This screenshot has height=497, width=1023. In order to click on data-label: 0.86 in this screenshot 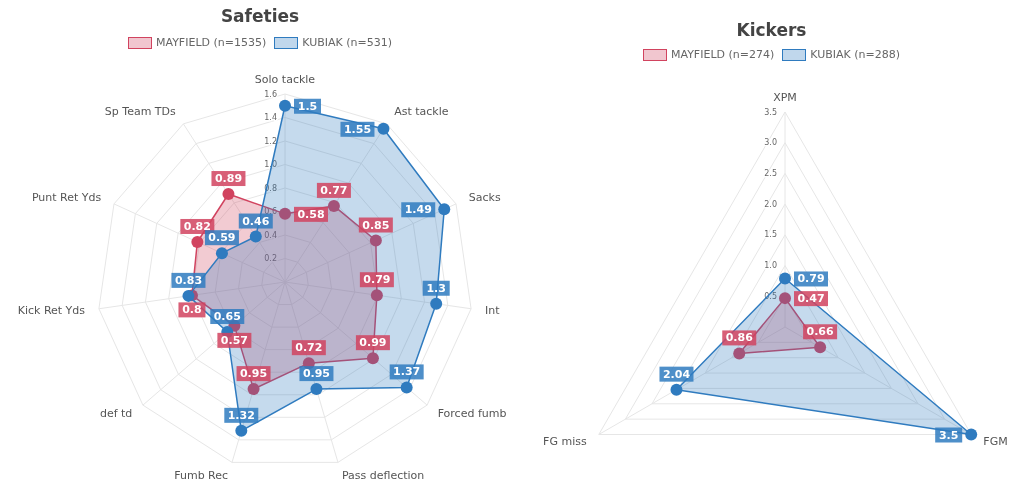, I will do `click(739, 338)`.